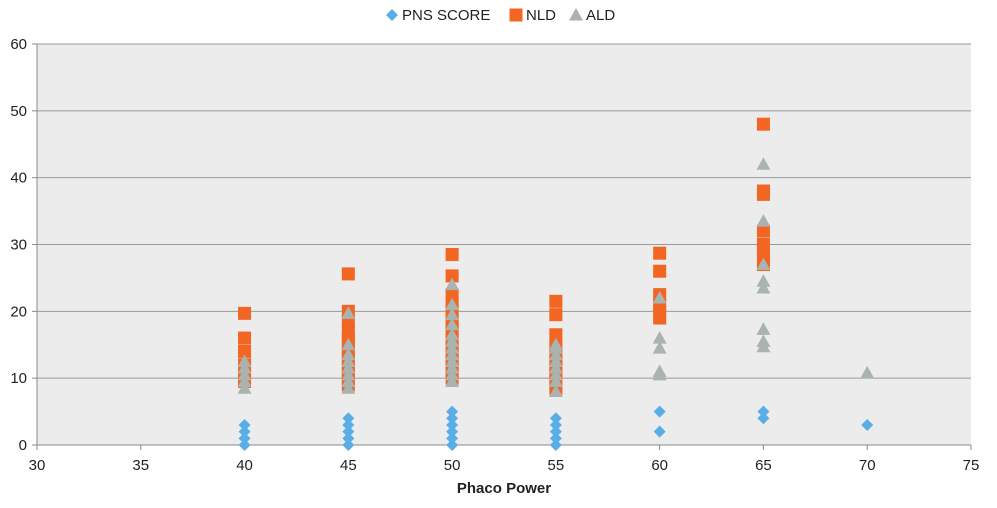  What do you see at coordinates (18, 311) in the screenshot?
I see `y-tick-label: 20` at bounding box center [18, 311].